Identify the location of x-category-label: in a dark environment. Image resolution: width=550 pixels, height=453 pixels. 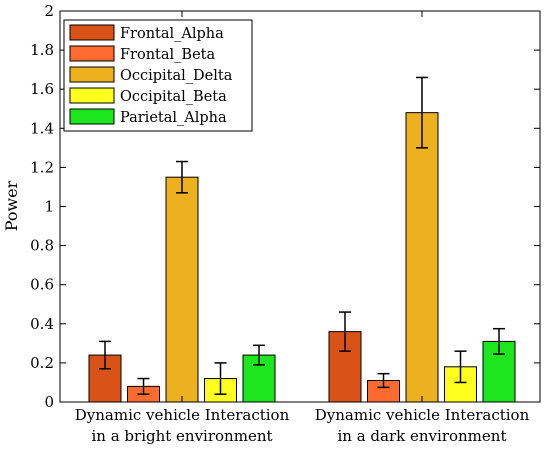
(422, 436).